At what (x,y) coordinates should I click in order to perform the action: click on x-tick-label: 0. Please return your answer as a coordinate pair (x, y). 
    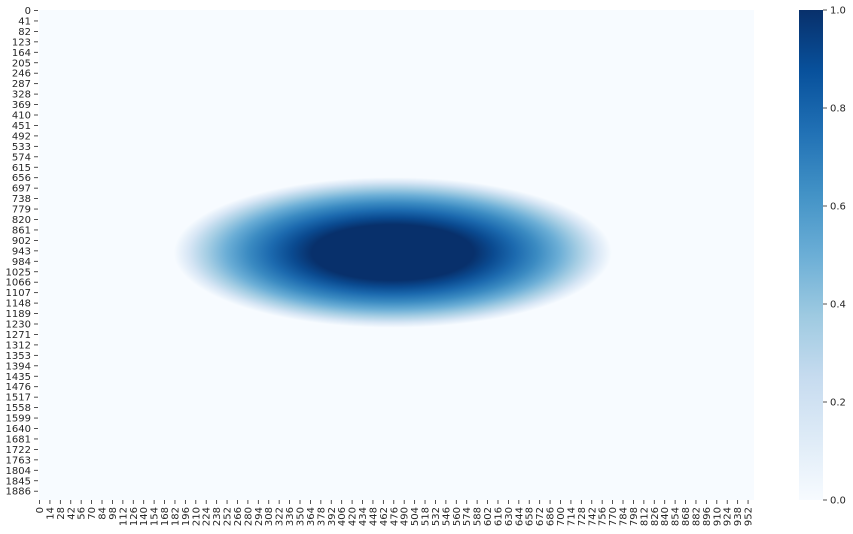
    Looking at the image, I should click on (40, 510).